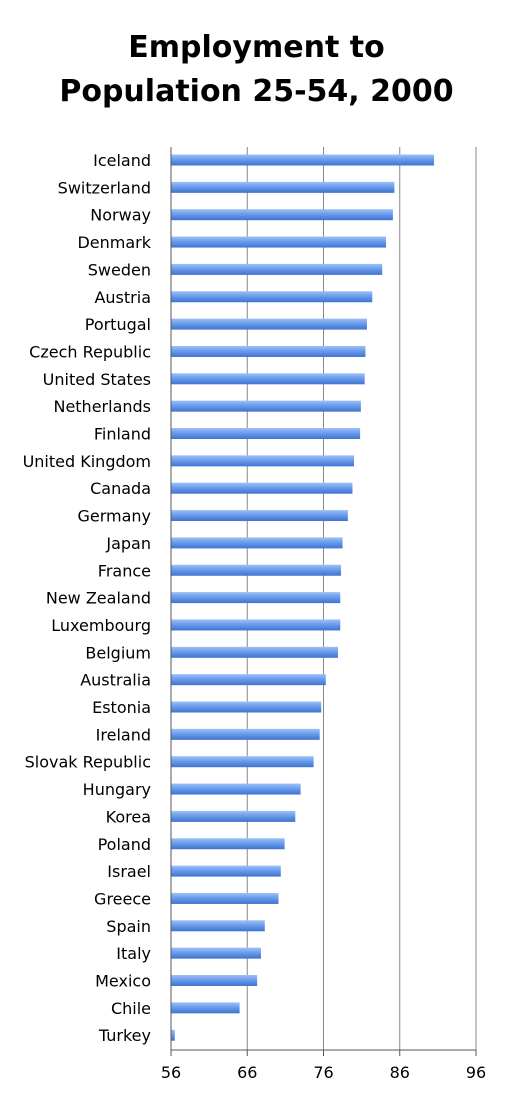 This screenshot has width=513, height=1102. Describe the element at coordinates (124, 1035) in the screenshot. I see `category-label: Turkey` at that location.